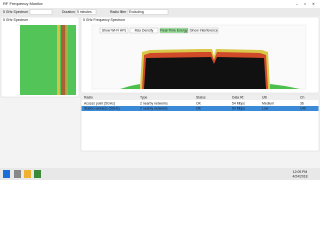 This screenshot has width=320, height=240. Describe the element at coordinates (104, 20) in the screenshot. I see `spectrum-title: 5 GHz Frequency Spectrum` at that location.